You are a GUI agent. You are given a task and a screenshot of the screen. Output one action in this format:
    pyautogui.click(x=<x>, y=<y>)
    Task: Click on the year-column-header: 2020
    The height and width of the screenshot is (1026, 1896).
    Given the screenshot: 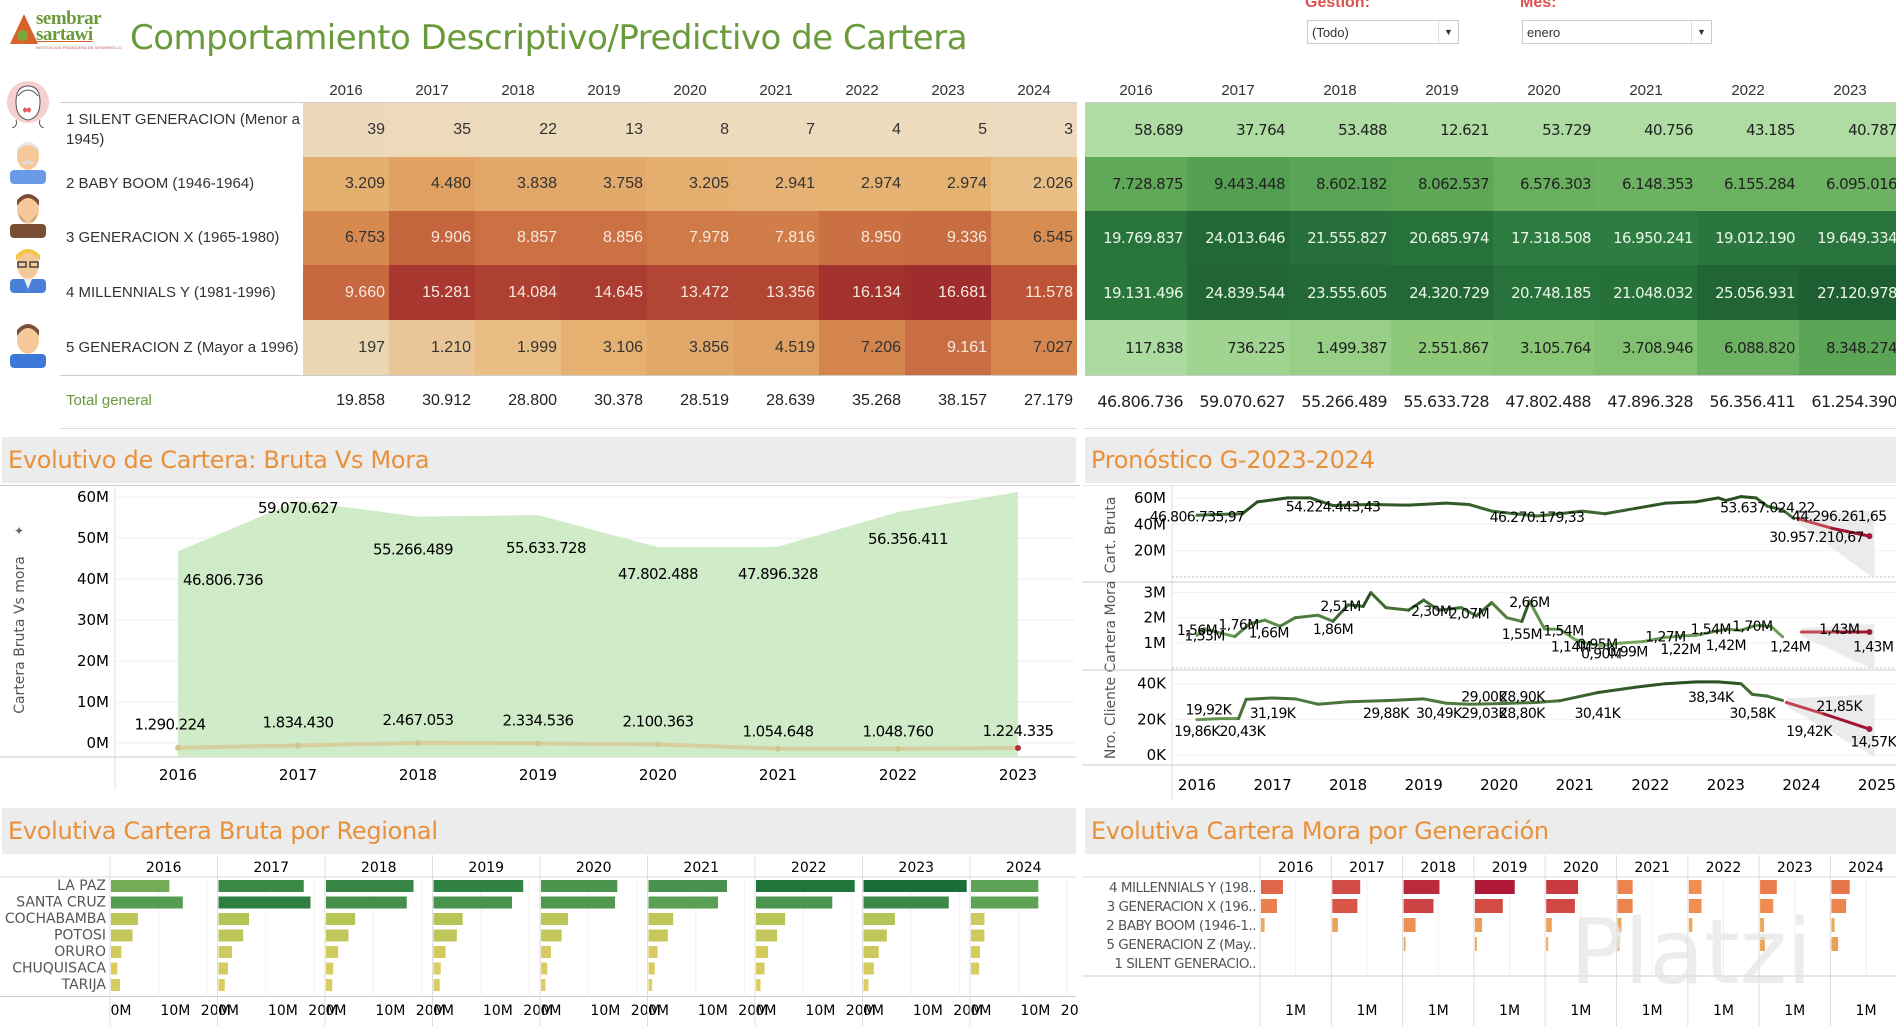 What is the action you would take?
    pyautogui.click(x=1544, y=90)
    